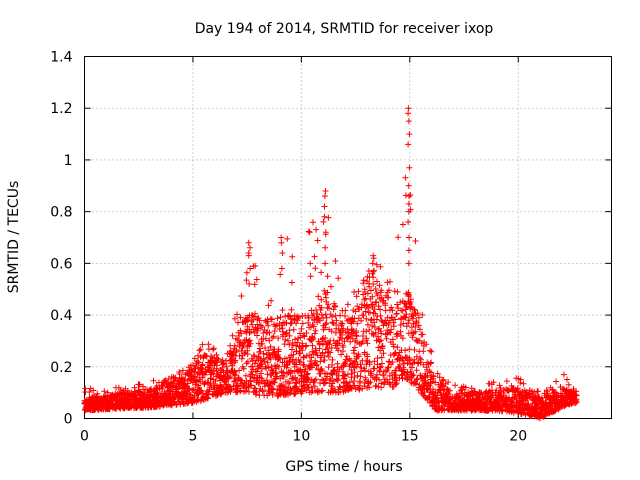 The image size is (640, 480). What do you see at coordinates (410, 437) in the screenshot?
I see `x-tick-label: 15` at bounding box center [410, 437].